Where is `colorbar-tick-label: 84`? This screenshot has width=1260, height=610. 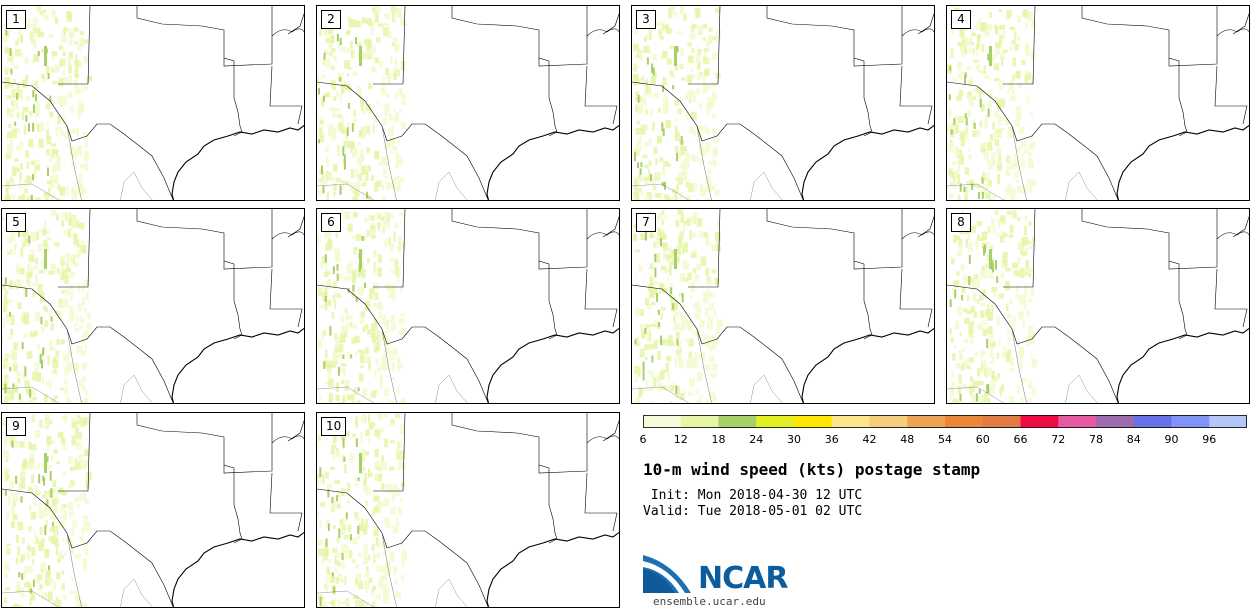 colorbar-tick-label: 84 is located at coordinates (1133, 439).